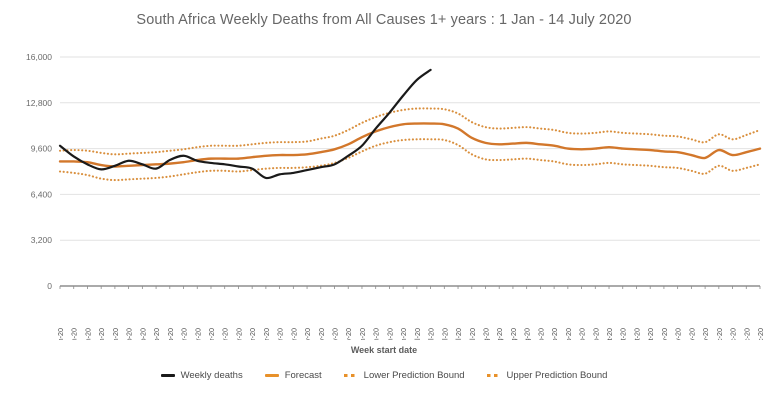  What do you see at coordinates (499, 334) in the screenshot?
I see `x-axis-tick-label: 12-Aug-20` at bounding box center [499, 334].